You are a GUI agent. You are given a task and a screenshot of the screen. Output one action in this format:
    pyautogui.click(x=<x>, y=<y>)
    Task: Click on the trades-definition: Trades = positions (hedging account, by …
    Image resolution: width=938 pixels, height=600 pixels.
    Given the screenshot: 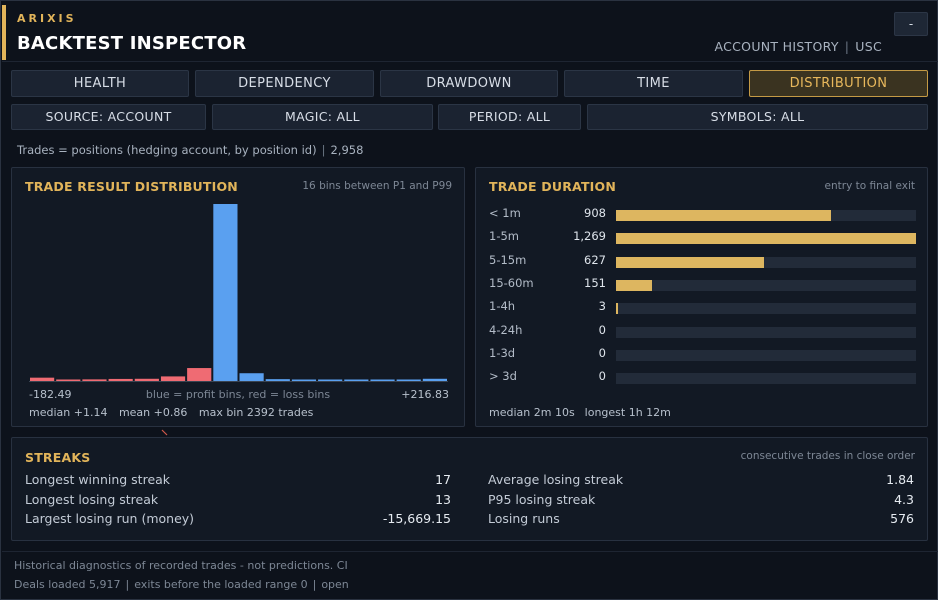 What is the action you would take?
    pyautogui.click(x=167, y=150)
    